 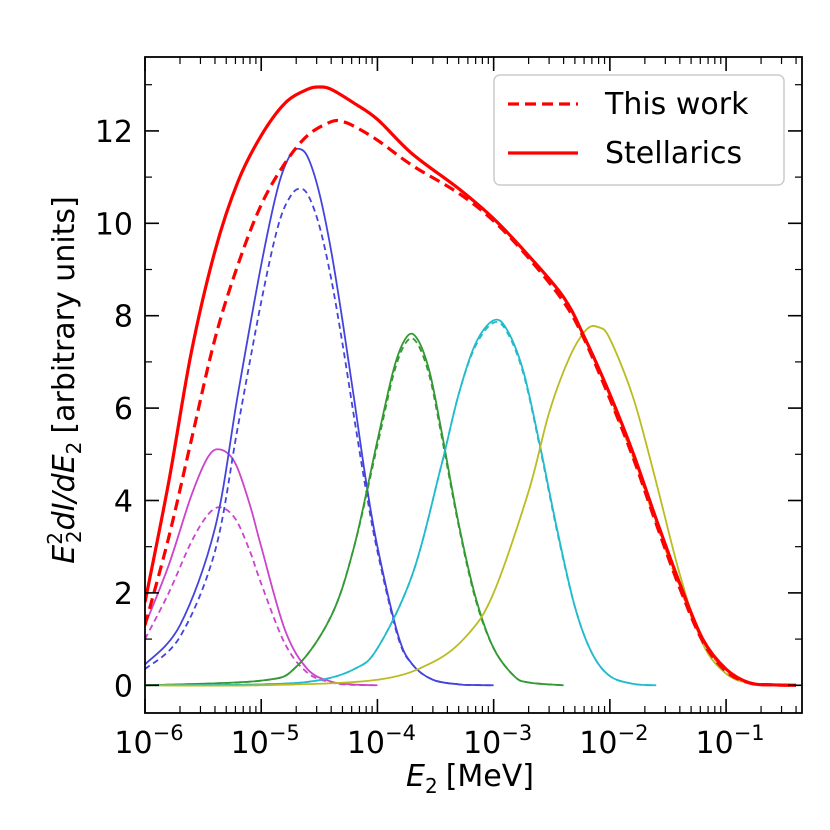 What do you see at coordinates (123, 594) in the screenshot?
I see `y-tick-label: 2` at bounding box center [123, 594].